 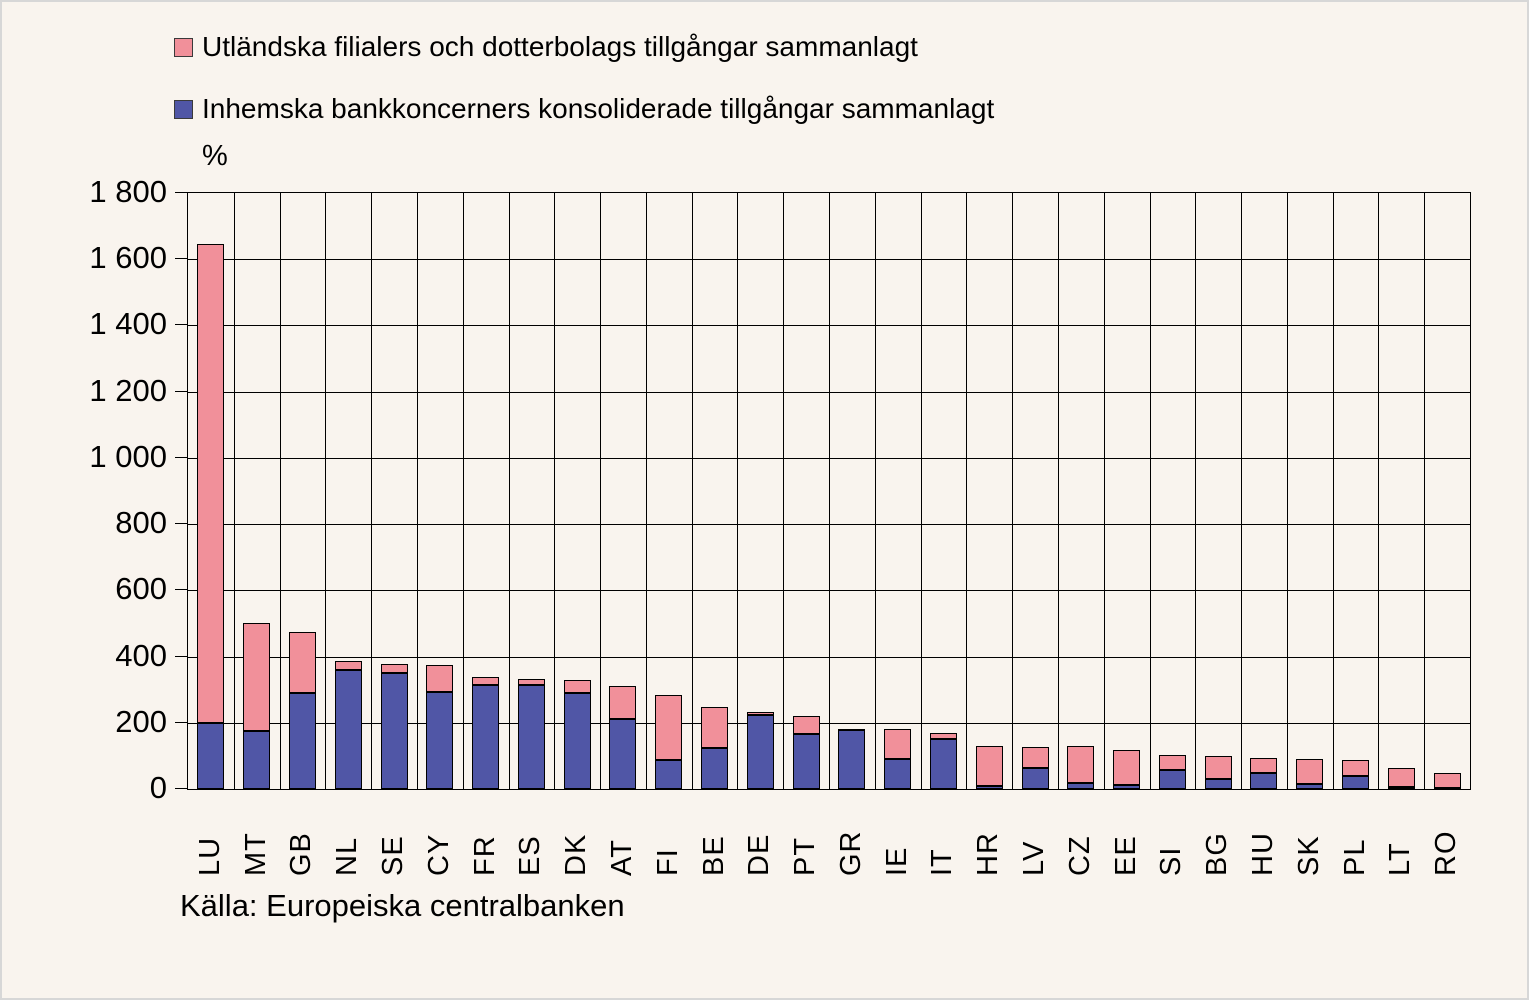 I want to click on bar-IE-foreign, so click(x=898, y=744).